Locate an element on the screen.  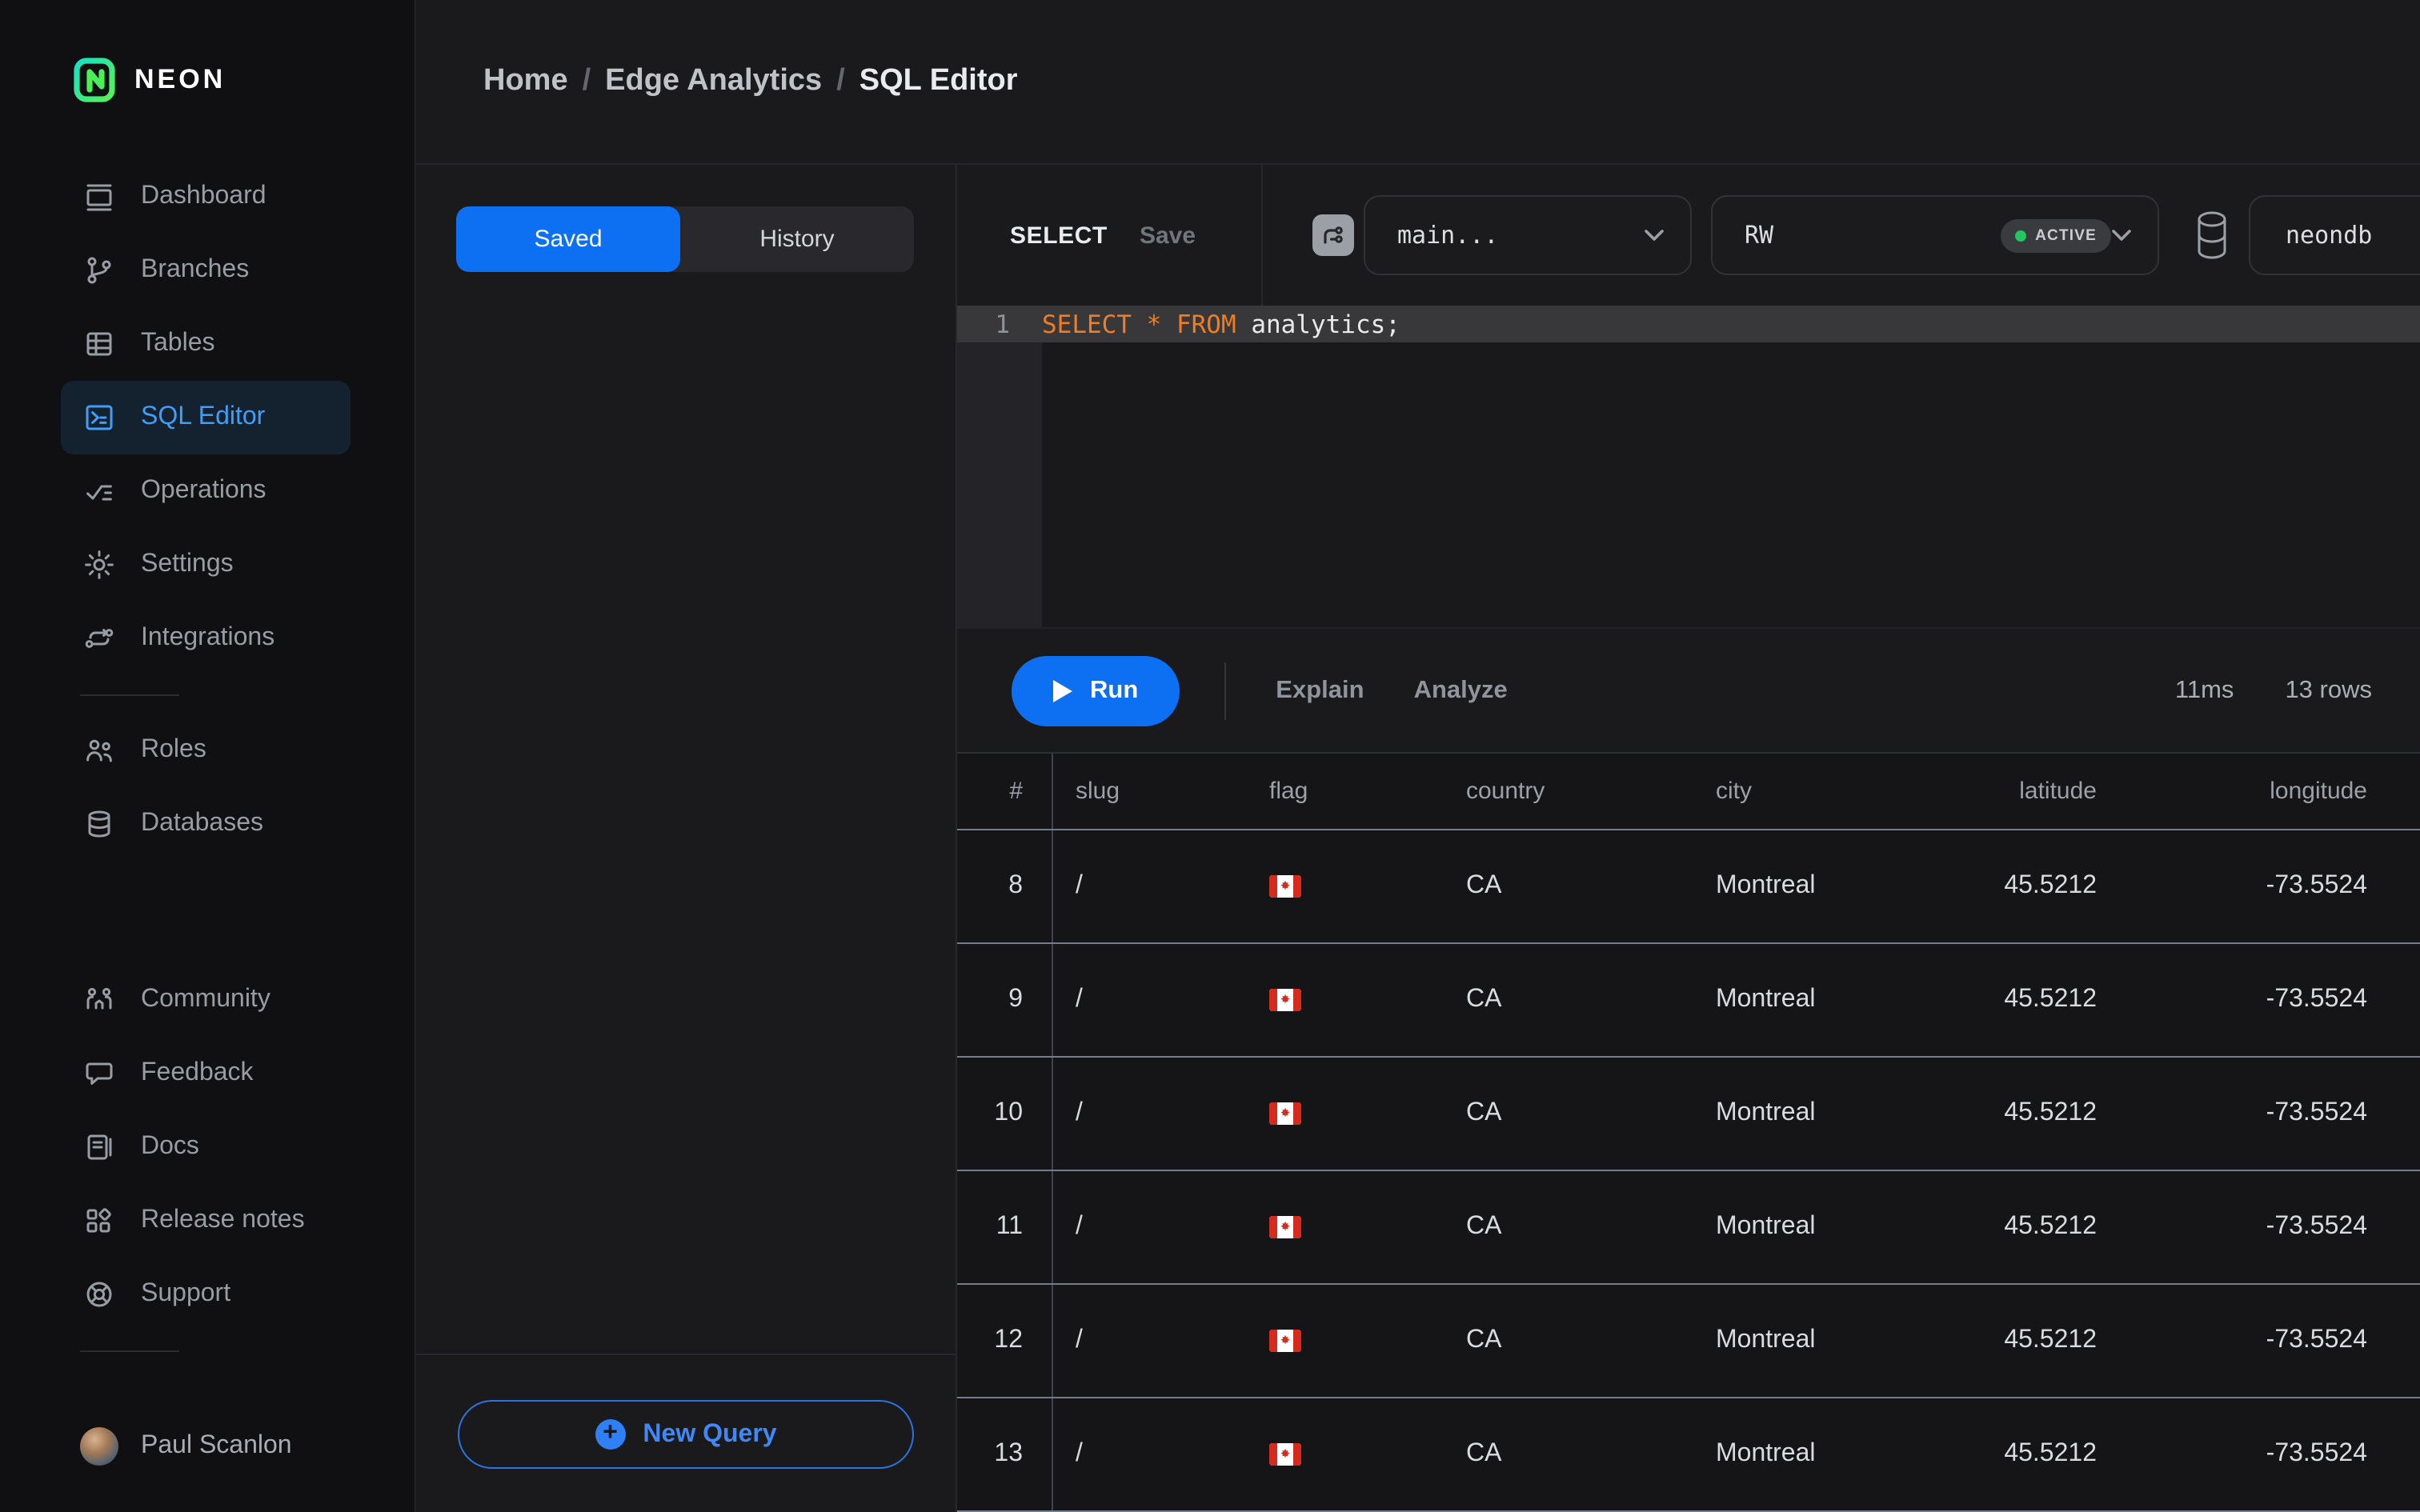
play-icon is located at coordinates (1062, 690).